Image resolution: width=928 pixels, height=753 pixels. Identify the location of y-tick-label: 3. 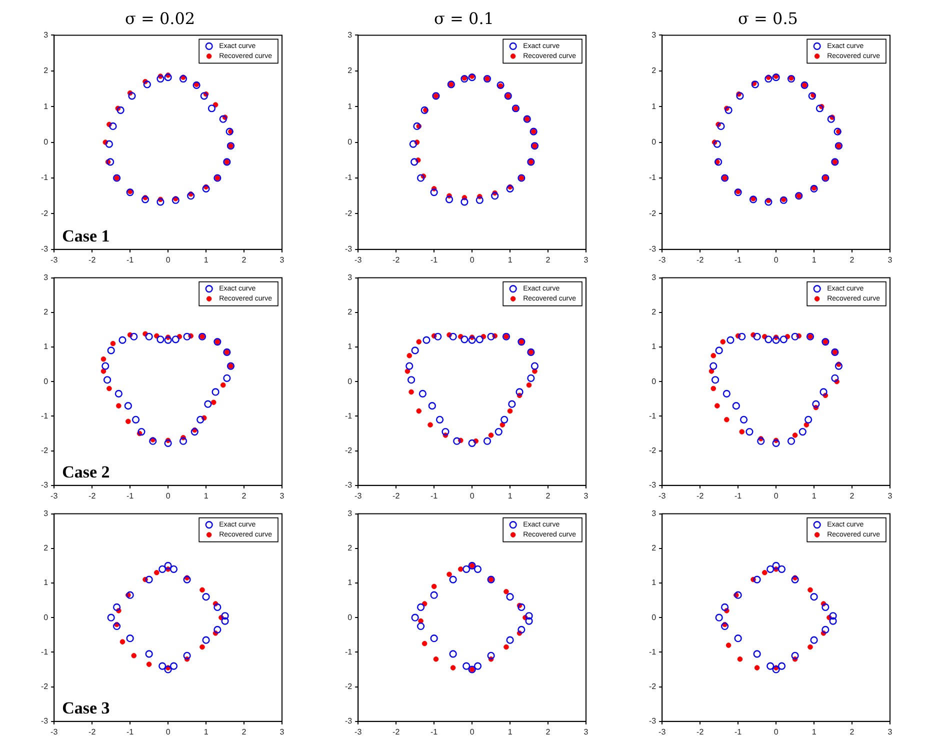
(46, 277).